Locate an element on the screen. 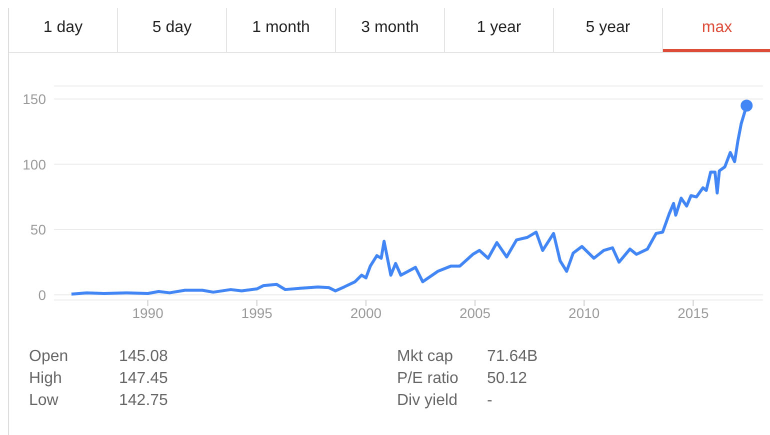 The image size is (770, 435). text: 3 month is located at coordinates (390, 30).